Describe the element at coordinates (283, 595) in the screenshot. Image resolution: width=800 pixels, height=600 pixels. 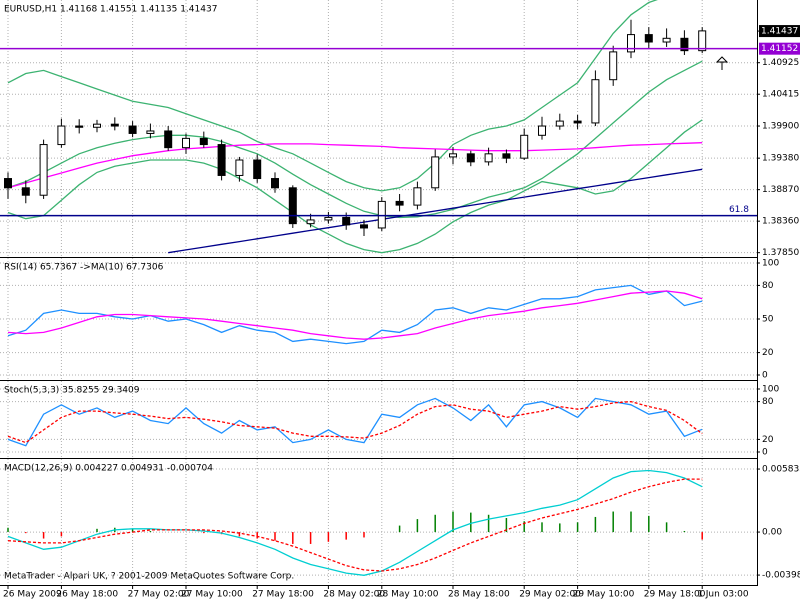
I see `x-tick-label: 27 May 18:00` at that location.